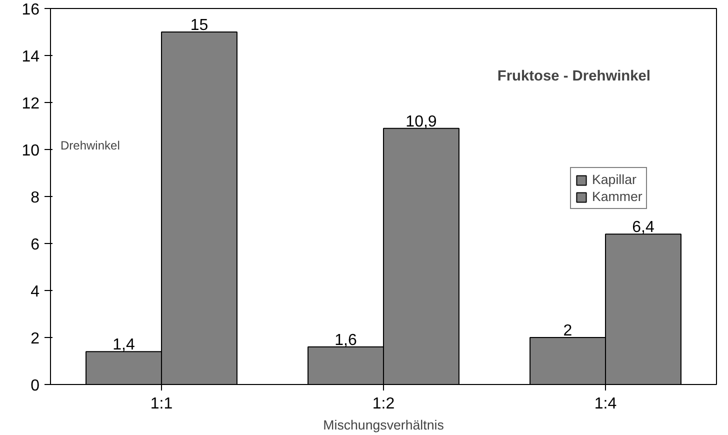 The height and width of the screenshot is (435, 728). I want to click on y-axis-title: Drehwinkel, so click(90, 145).